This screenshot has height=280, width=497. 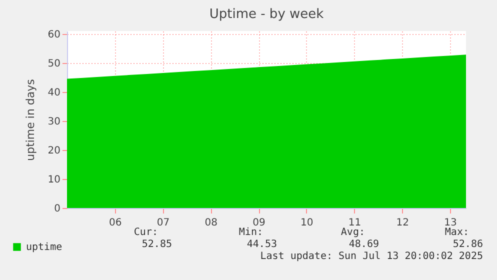 I want to click on text: Avg:, so click(x=352, y=232).